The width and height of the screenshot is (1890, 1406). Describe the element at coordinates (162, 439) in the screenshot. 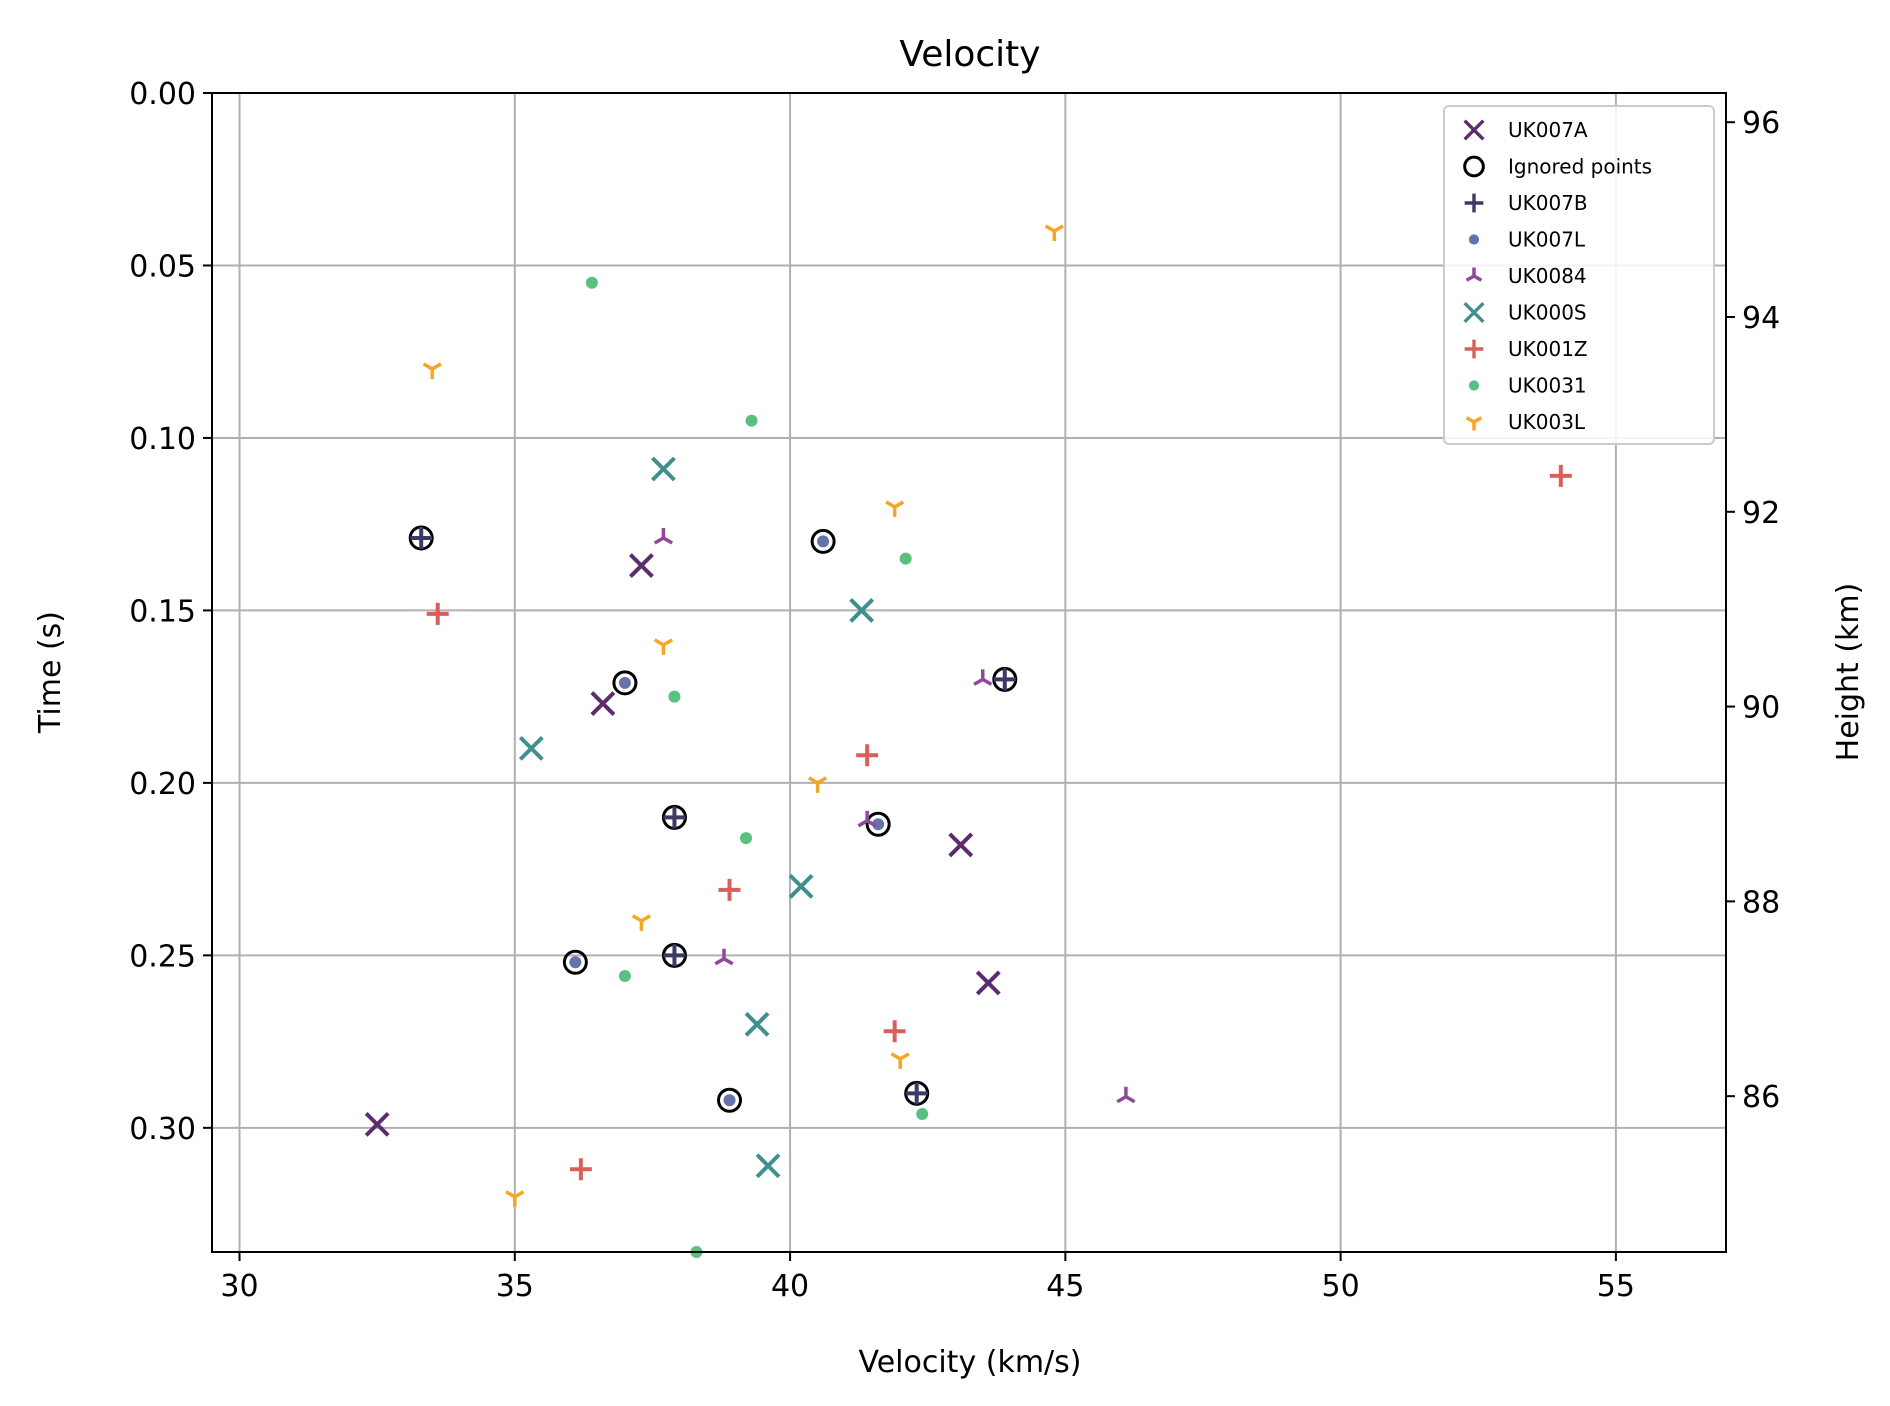

I see `y-tick-label: 0.10` at that location.